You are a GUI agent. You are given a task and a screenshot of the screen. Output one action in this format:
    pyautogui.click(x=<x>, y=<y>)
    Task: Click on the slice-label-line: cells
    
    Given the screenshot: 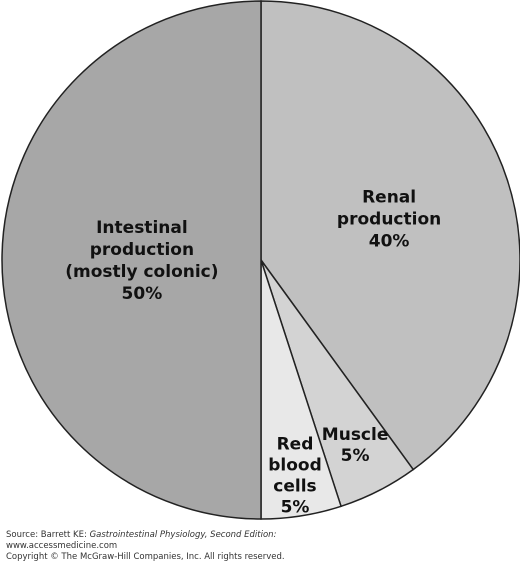 What is the action you would take?
    pyautogui.click(x=294, y=486)
    